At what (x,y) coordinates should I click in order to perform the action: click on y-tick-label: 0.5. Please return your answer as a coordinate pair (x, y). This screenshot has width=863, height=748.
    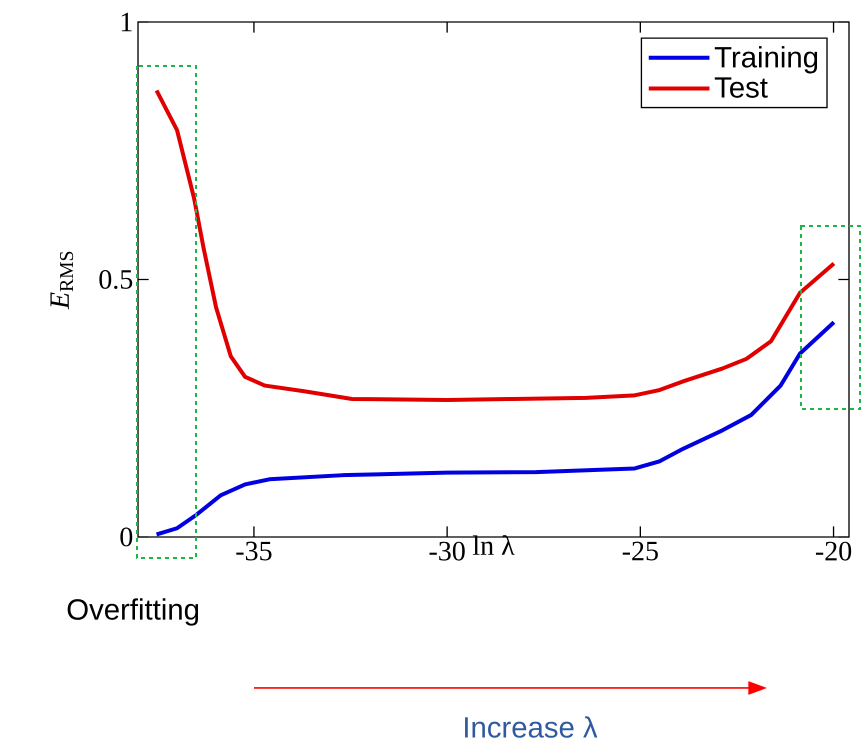
    Looking at the image, I should click on (115, 279).